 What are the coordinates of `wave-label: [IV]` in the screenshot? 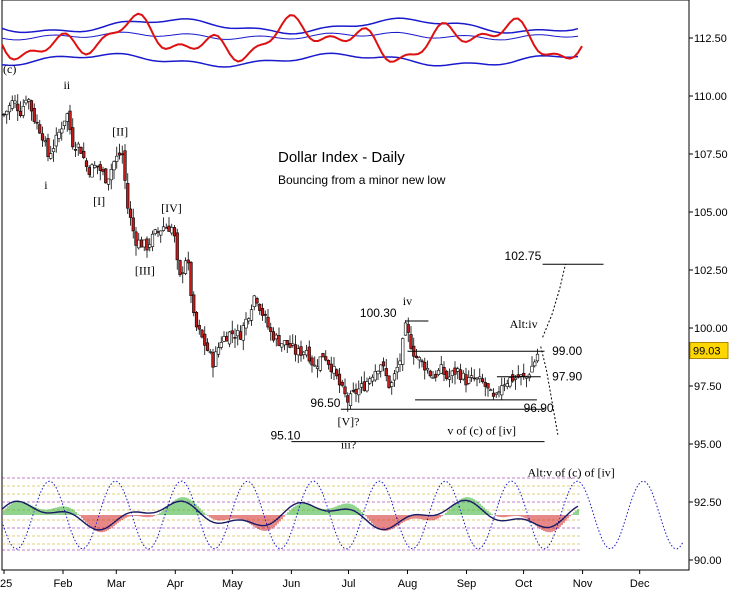 It's located at (171, 208).